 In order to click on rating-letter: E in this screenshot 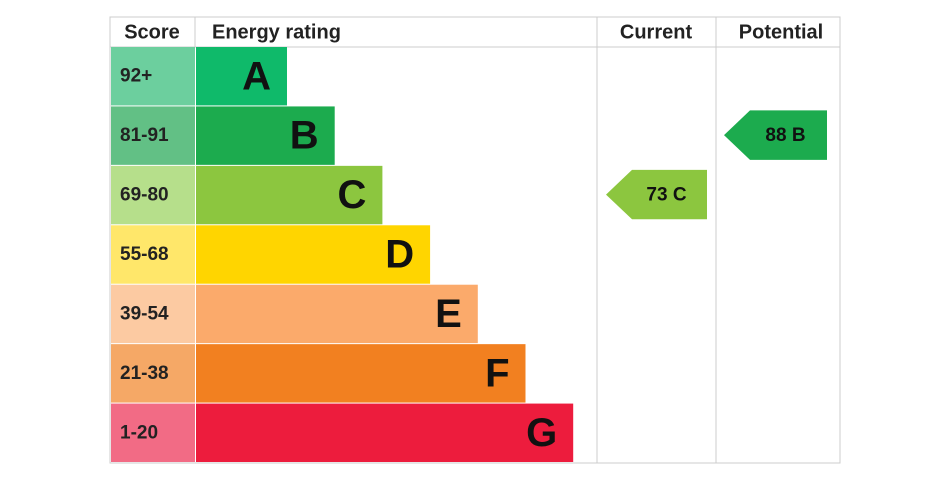, I will do `click(448, 314)`.